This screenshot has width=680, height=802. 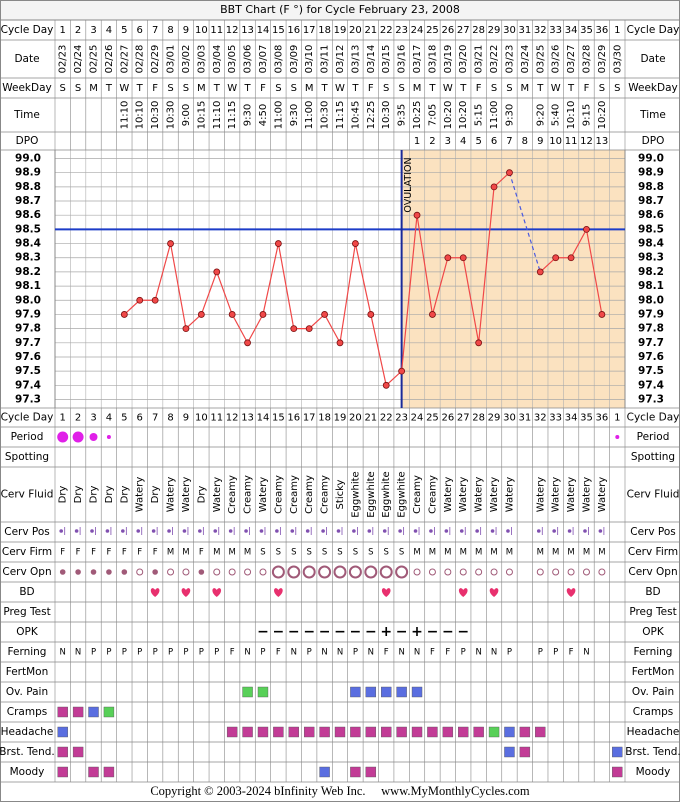 What do you see at coordinates (140, 418) in the screenshot?
I see `cycle-day: 6` at bounding box center [140, 418].